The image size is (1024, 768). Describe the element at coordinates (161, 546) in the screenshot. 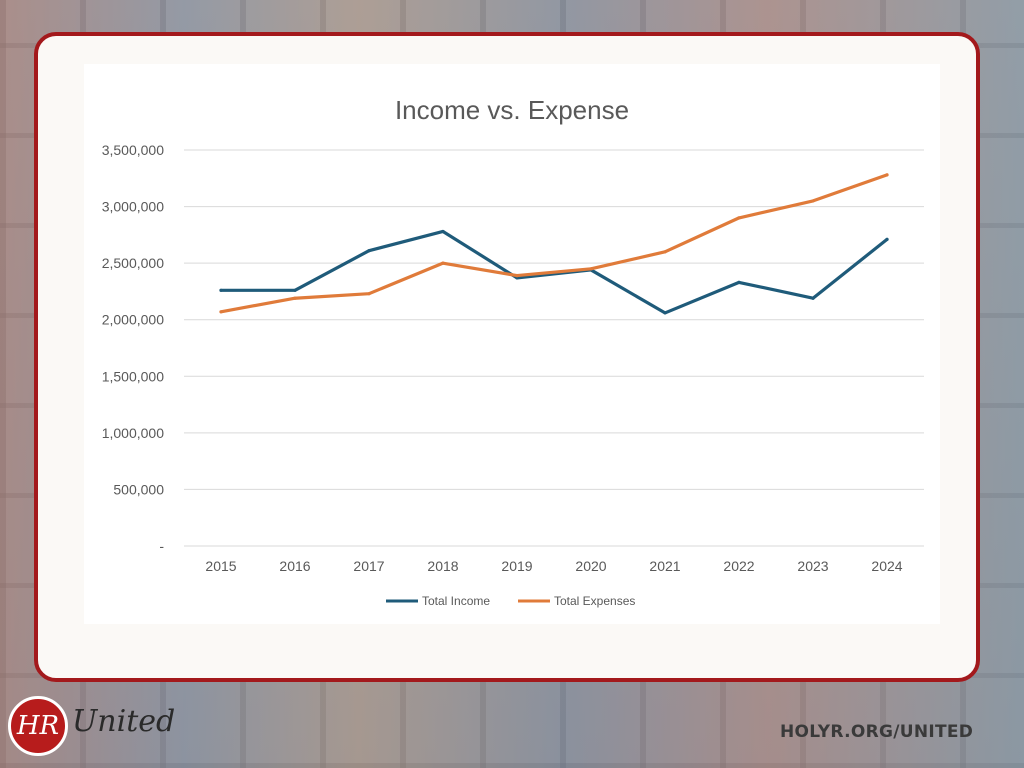

I see `y-tick-label: -` at that location.